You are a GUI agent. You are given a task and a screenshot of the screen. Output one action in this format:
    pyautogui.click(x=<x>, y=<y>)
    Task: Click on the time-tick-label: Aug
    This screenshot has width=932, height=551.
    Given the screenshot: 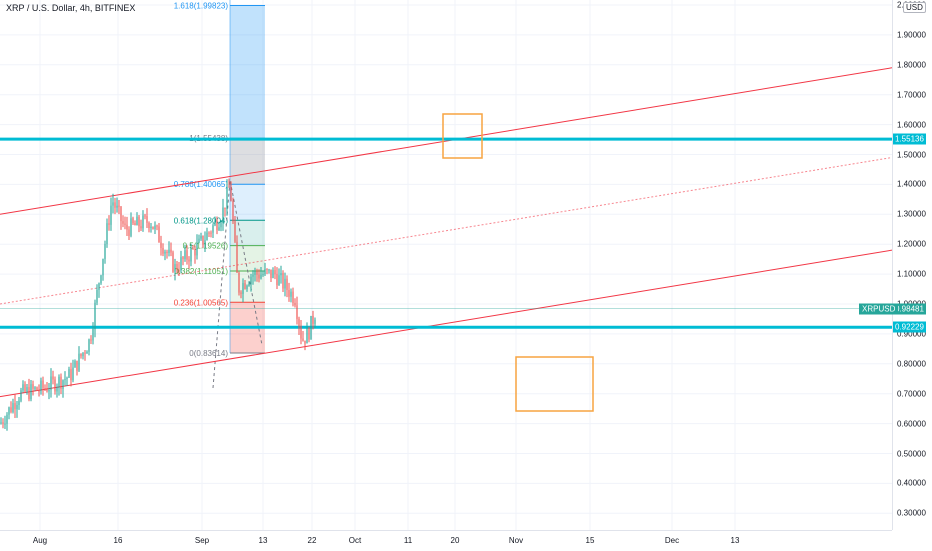 What is the action you would take?
    pyautogui.click(x=40, y=540)
    